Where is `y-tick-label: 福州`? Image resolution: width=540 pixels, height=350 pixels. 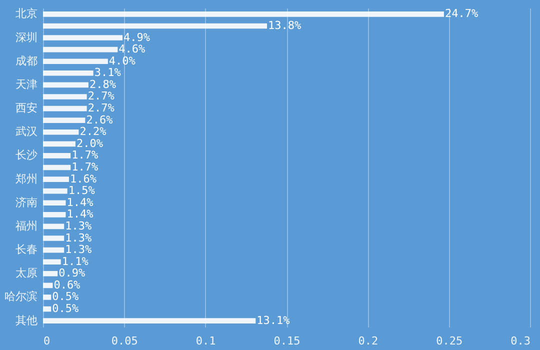
y-tick-label: 福州 is located at coordinates (27, 225).